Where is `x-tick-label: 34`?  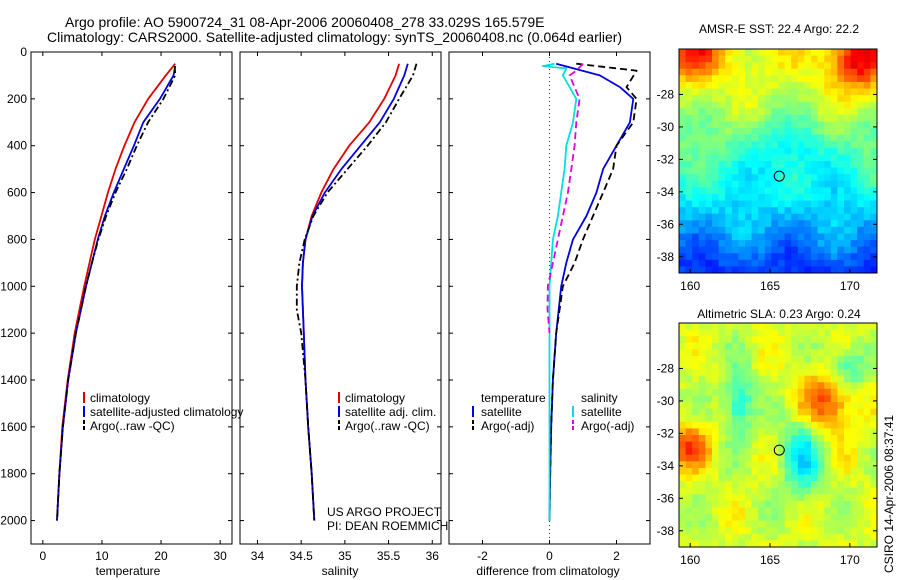
x-tick-label: 34 is located at coordinates (258, 556).